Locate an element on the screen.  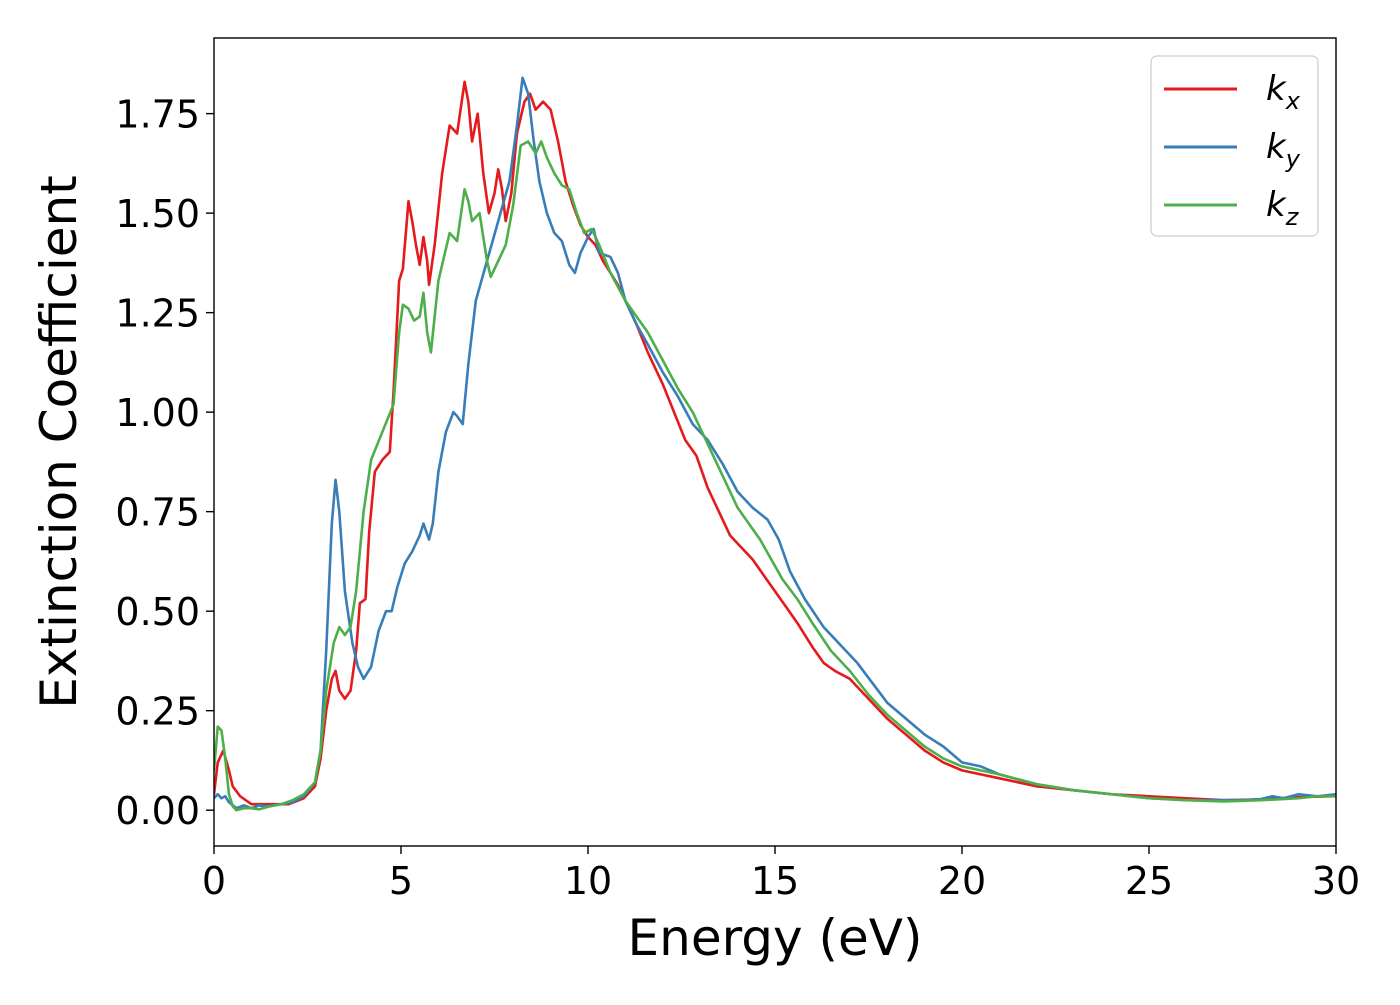
y-tick-label: 0.00 is located at coordinates (157, 811).